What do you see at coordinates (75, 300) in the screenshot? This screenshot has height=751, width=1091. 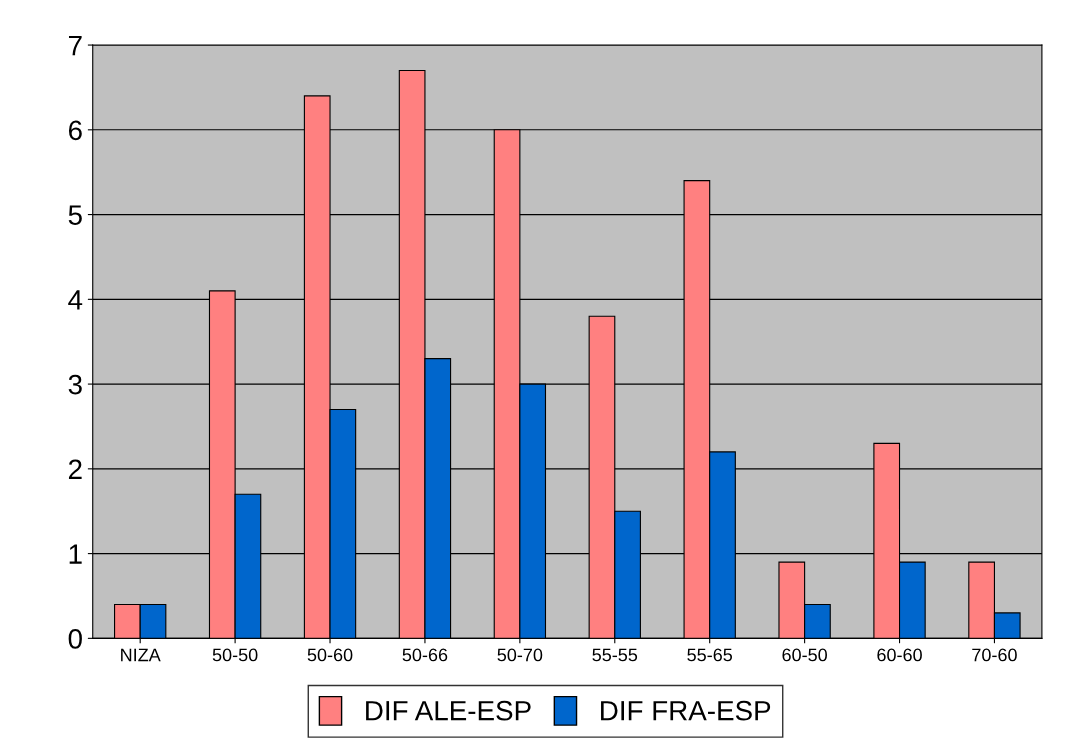 I see `y-tick-label: 4` at bounding box center [75, 300].